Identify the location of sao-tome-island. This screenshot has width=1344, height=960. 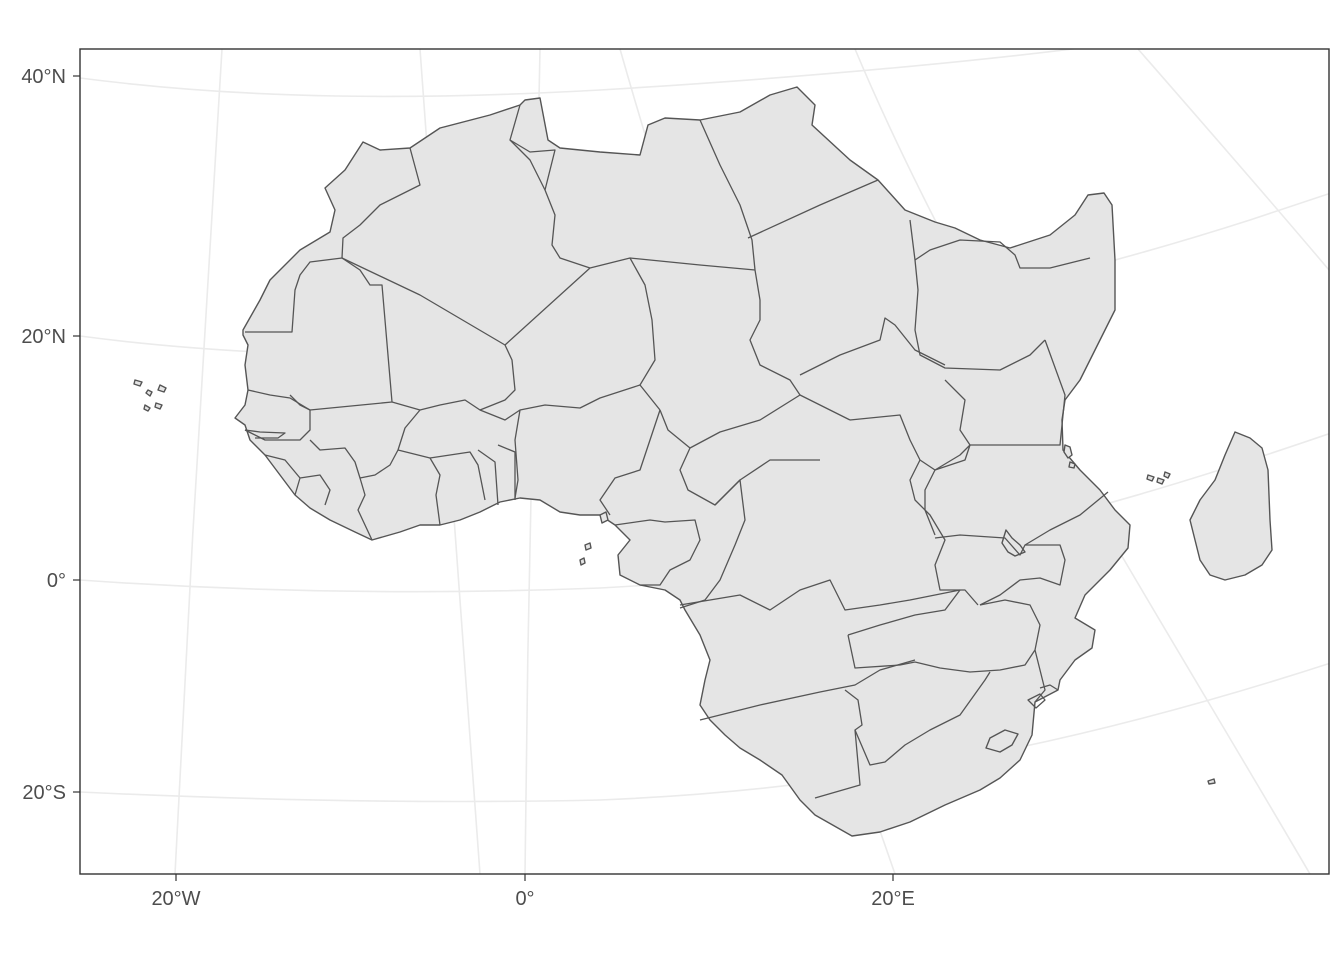
(585, 554).